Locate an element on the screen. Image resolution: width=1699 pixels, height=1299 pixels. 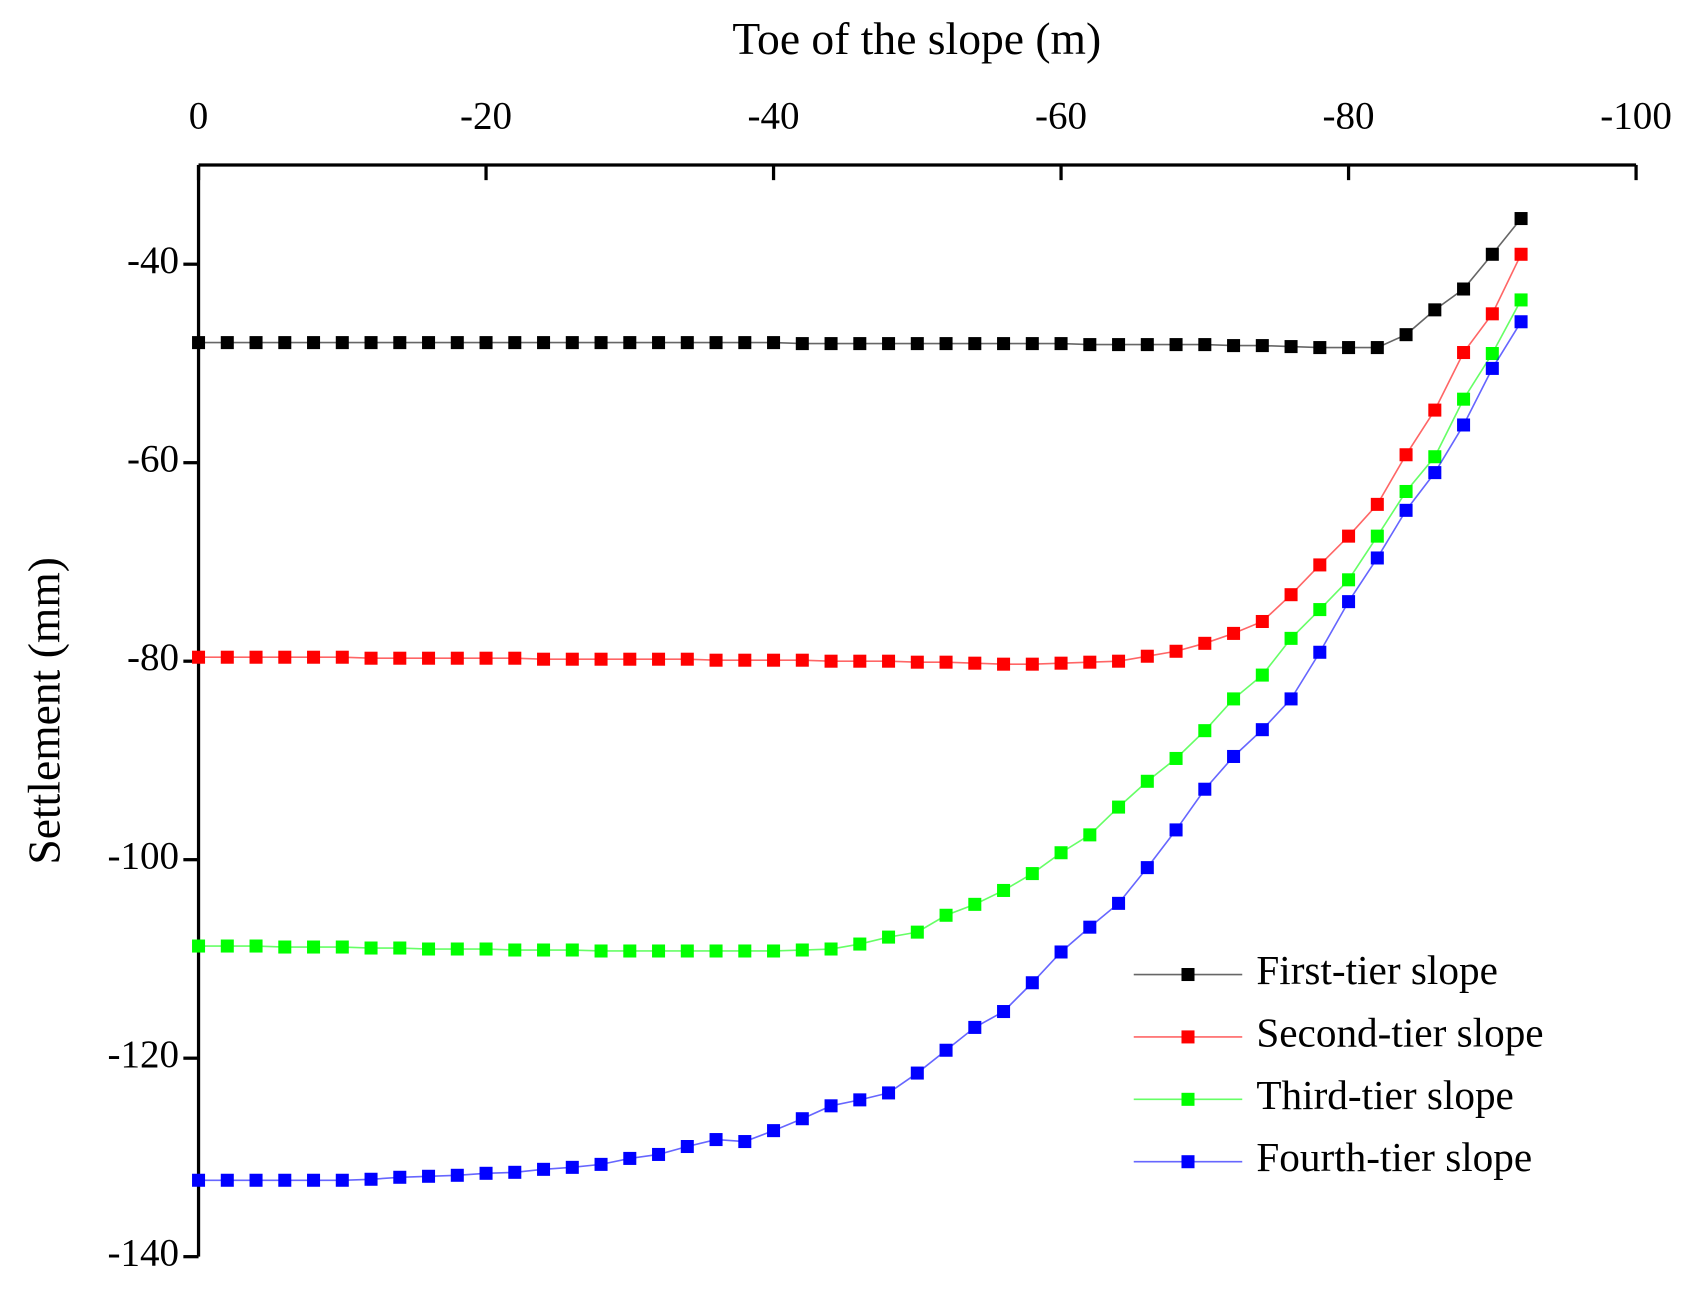
legend-label: Third-tier slope is located at coordinates (1385, 1095).